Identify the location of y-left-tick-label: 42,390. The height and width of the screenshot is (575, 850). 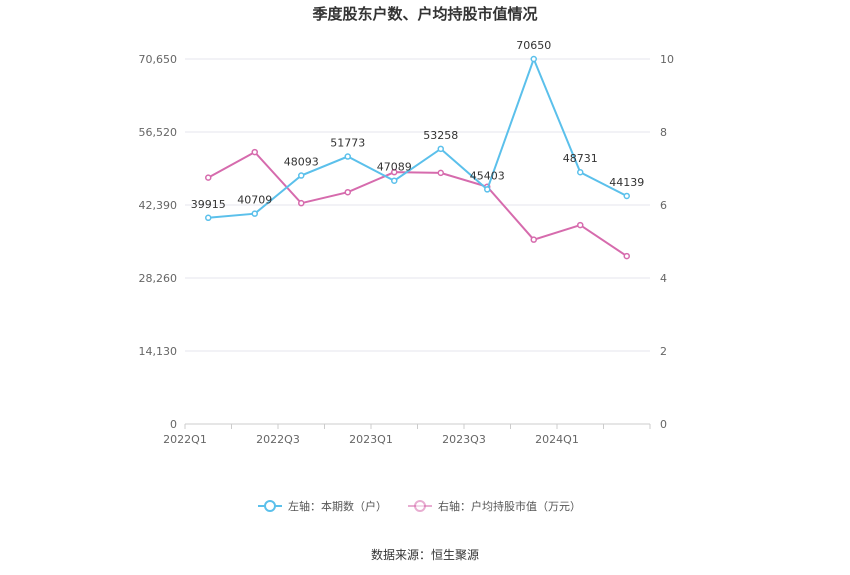
(158, 205).